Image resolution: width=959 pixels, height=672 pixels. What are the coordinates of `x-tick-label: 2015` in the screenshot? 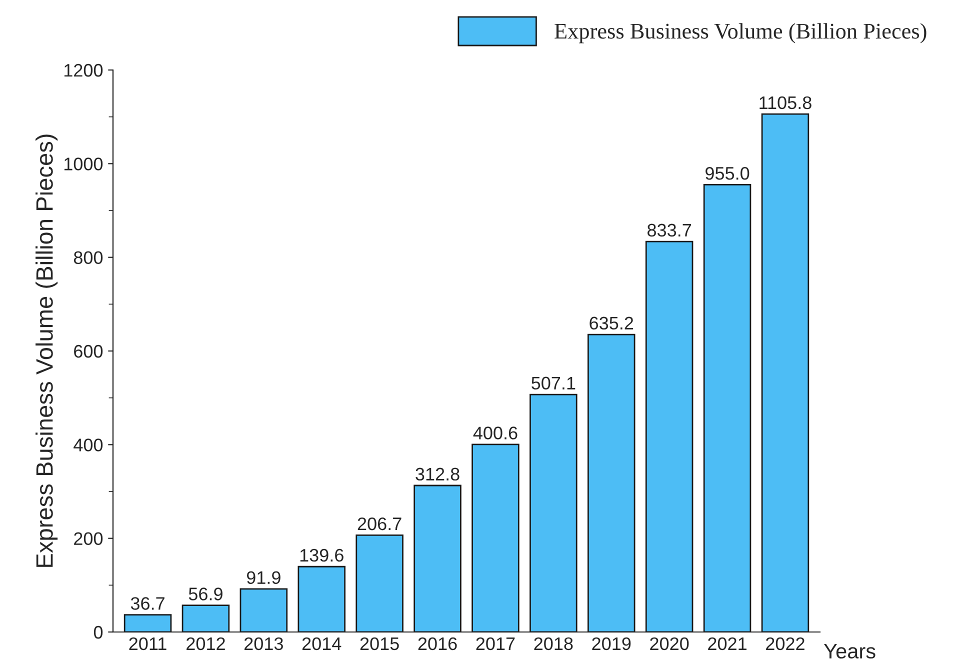 It's located at (379, 643).